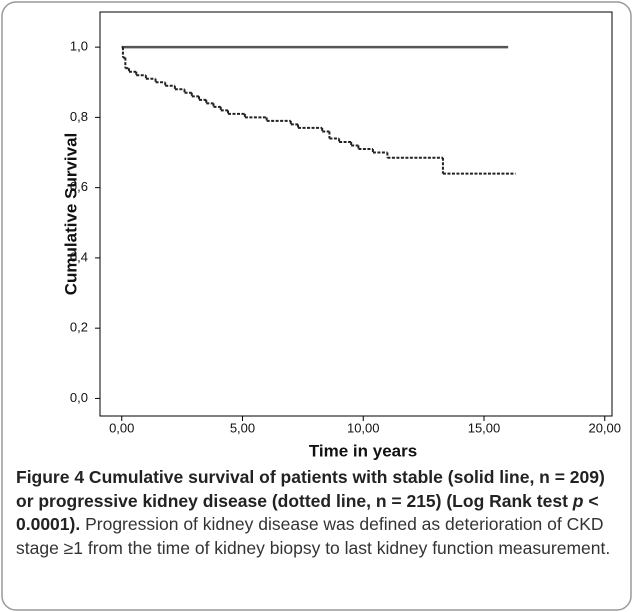  I want to click on x-tick-label: 5,00, so click(242, 427).